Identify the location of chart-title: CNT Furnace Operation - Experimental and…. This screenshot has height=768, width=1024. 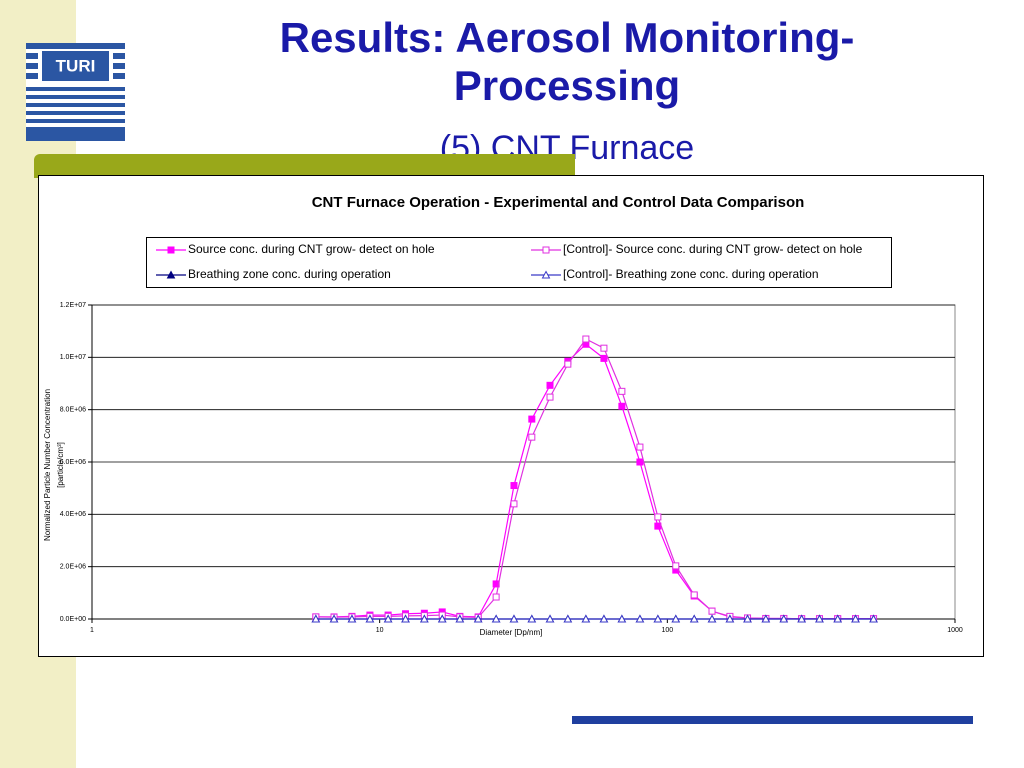
(558, 202).